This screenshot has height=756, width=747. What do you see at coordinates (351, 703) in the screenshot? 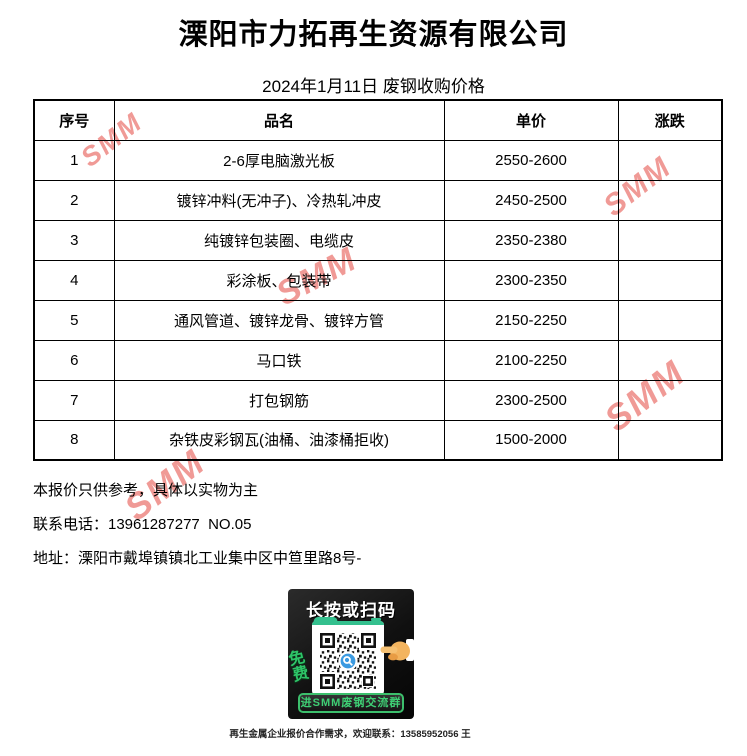
I see `join-group-button: 进SMM废钢交流群` at bounding box center [351, 703].